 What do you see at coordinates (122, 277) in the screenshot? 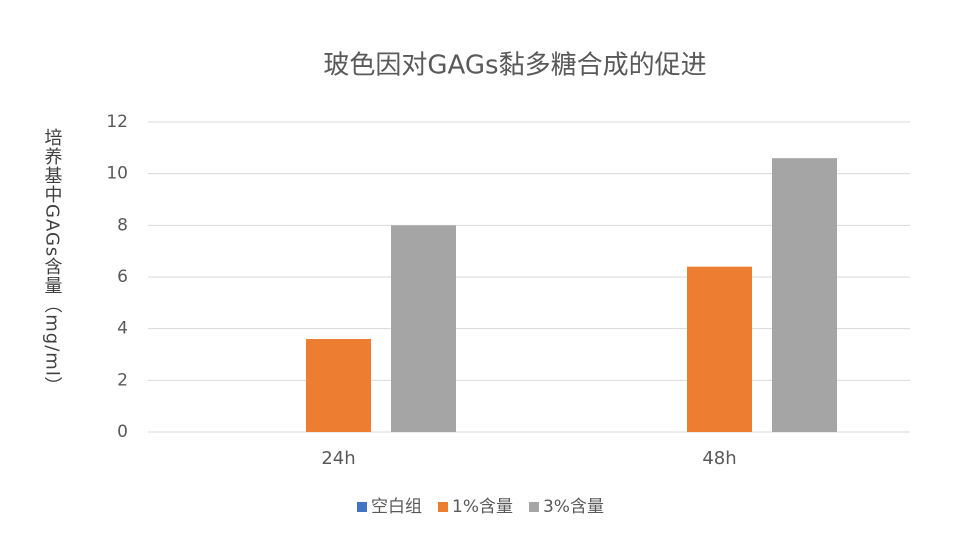
I see `y-tick-label: 6` at bounding box center [122, 277].